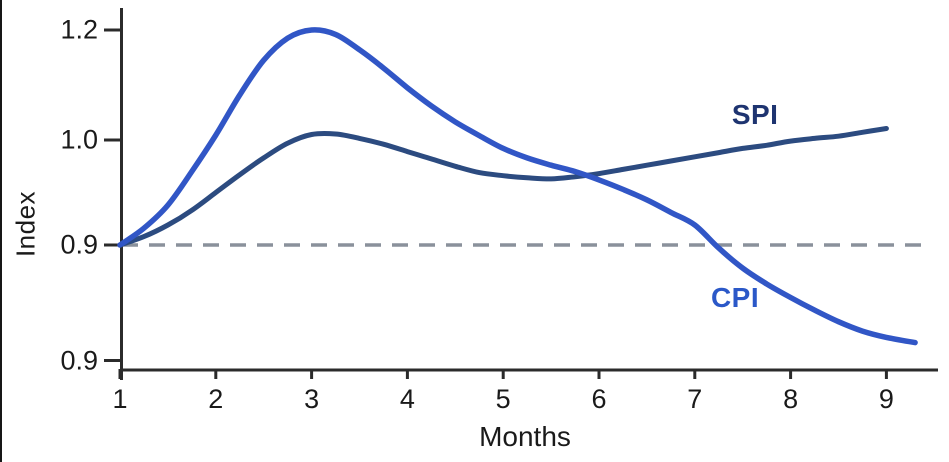 This screenshot has width=949, height=462. What do you see at coordinates (407, 399) in the screenshot?
I see `x-tick-label: 4` at bounding box center [407, 399].